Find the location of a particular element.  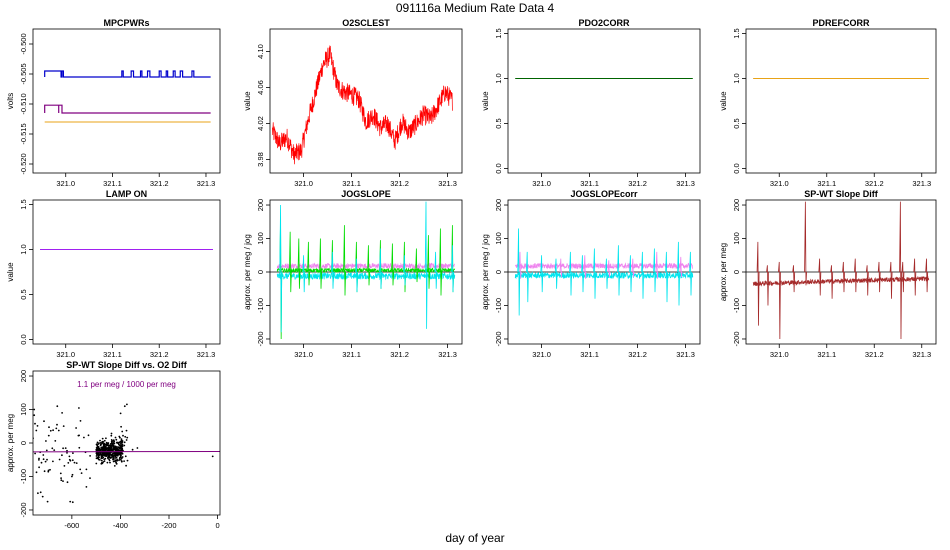

series-line-blue is located at coordinates (127, 74).